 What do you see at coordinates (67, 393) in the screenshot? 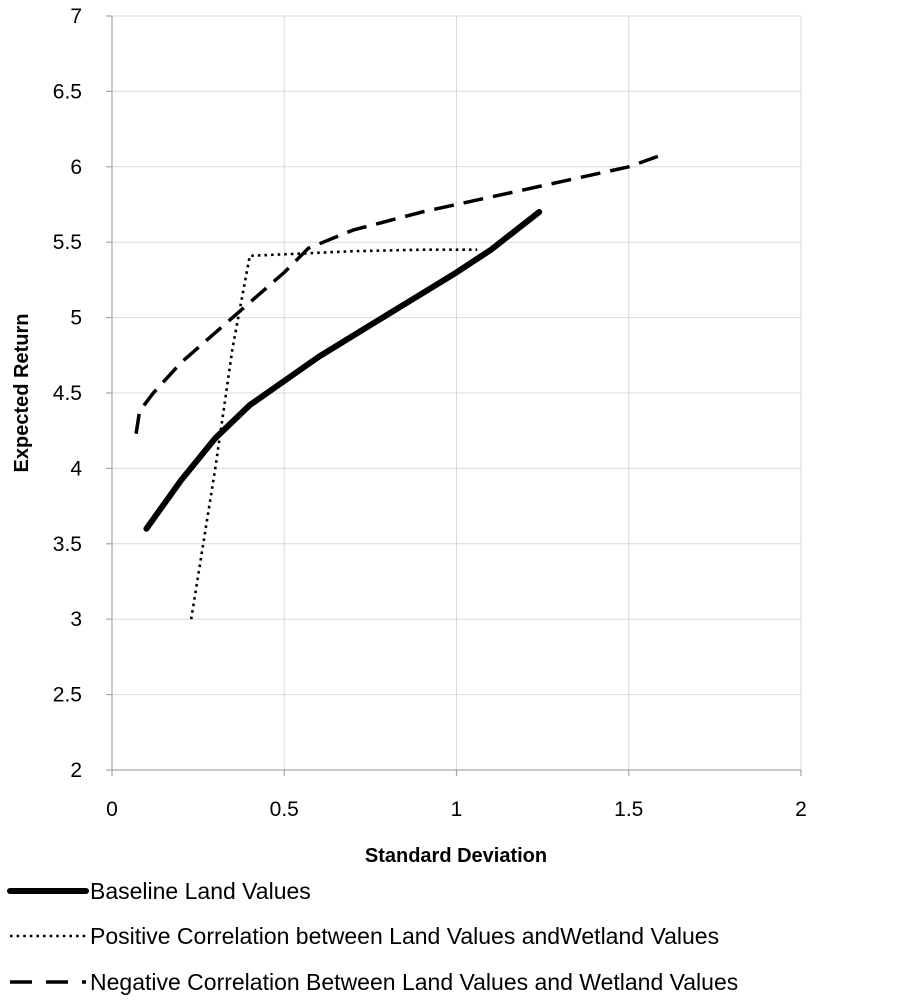
I see `y-tick-label: 4.5` at bounding box center [67, 393].